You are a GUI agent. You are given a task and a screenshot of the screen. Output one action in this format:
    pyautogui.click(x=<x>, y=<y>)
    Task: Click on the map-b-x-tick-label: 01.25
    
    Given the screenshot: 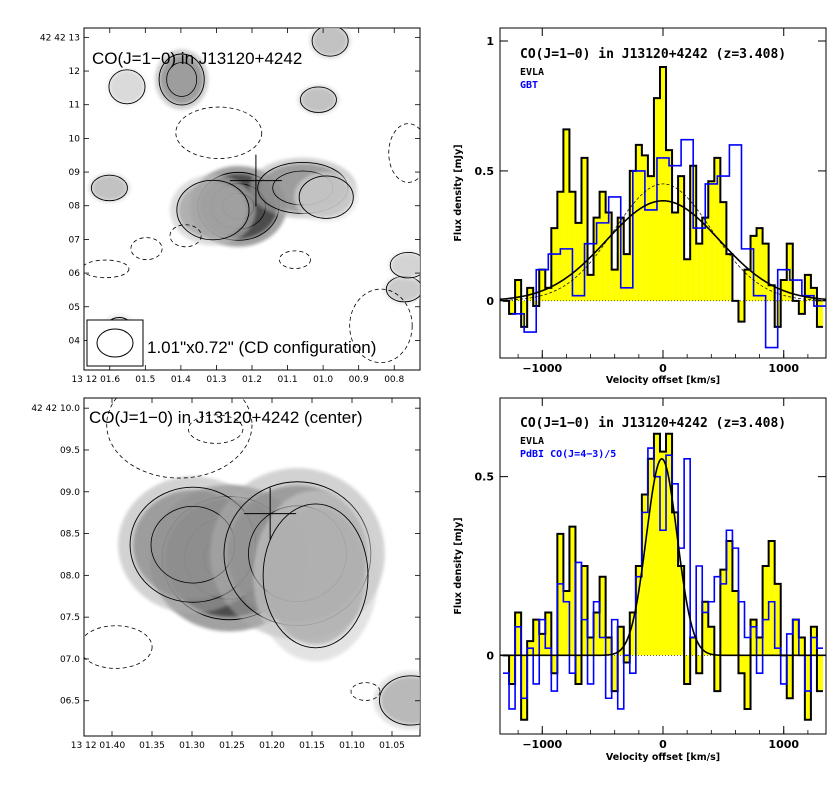 What is the action you would take?
    pyautogui.click(x=232, y=746)
    